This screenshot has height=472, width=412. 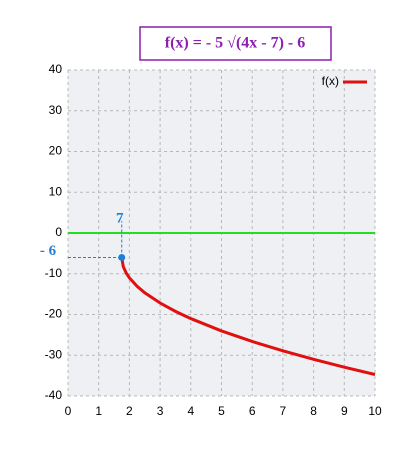 I want to click on y-tick-label: -20, so click(x=54, y=314).